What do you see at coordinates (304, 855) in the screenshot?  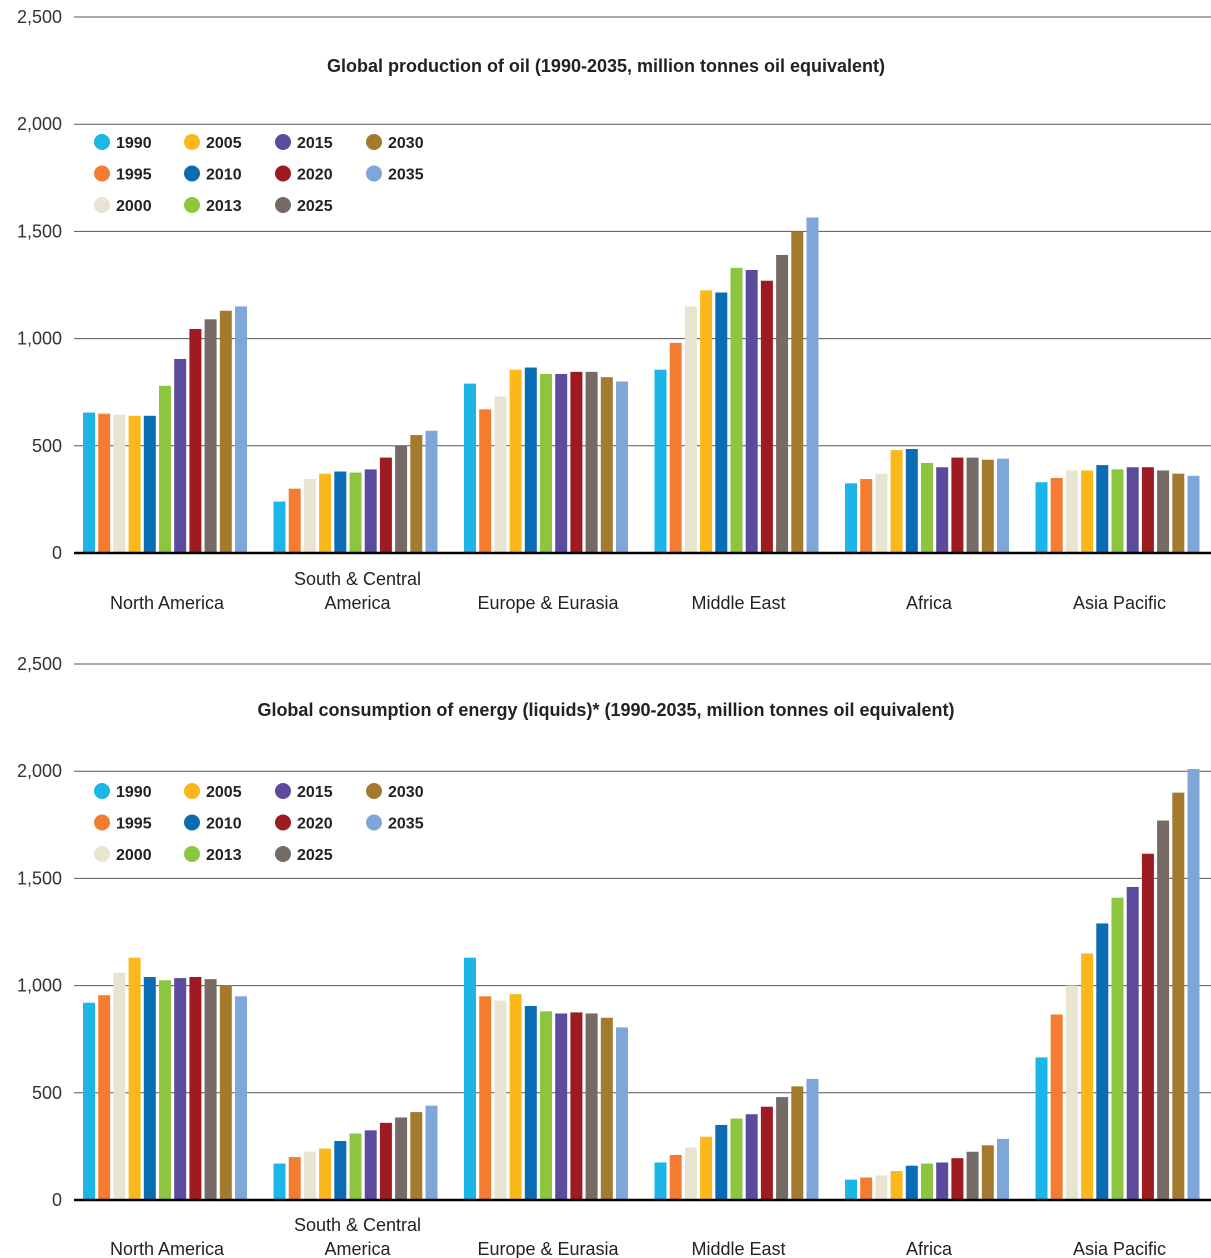 I see `legend-item: 2025` at bounding box center [304, 855].